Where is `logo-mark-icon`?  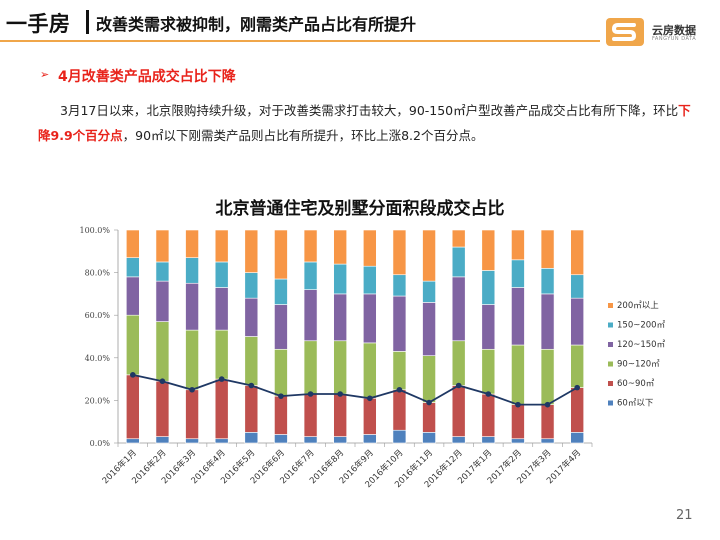 logo-mark-icon is located at coordinates (625, 32).